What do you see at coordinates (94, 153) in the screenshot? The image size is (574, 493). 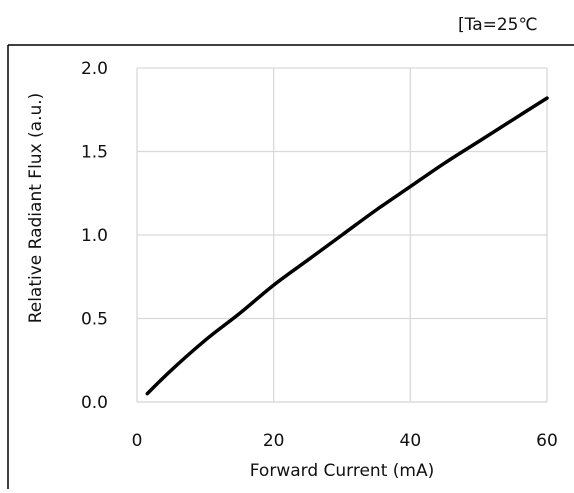 I see `y-tick-label: 1.5` at bounding box center [94, 153].